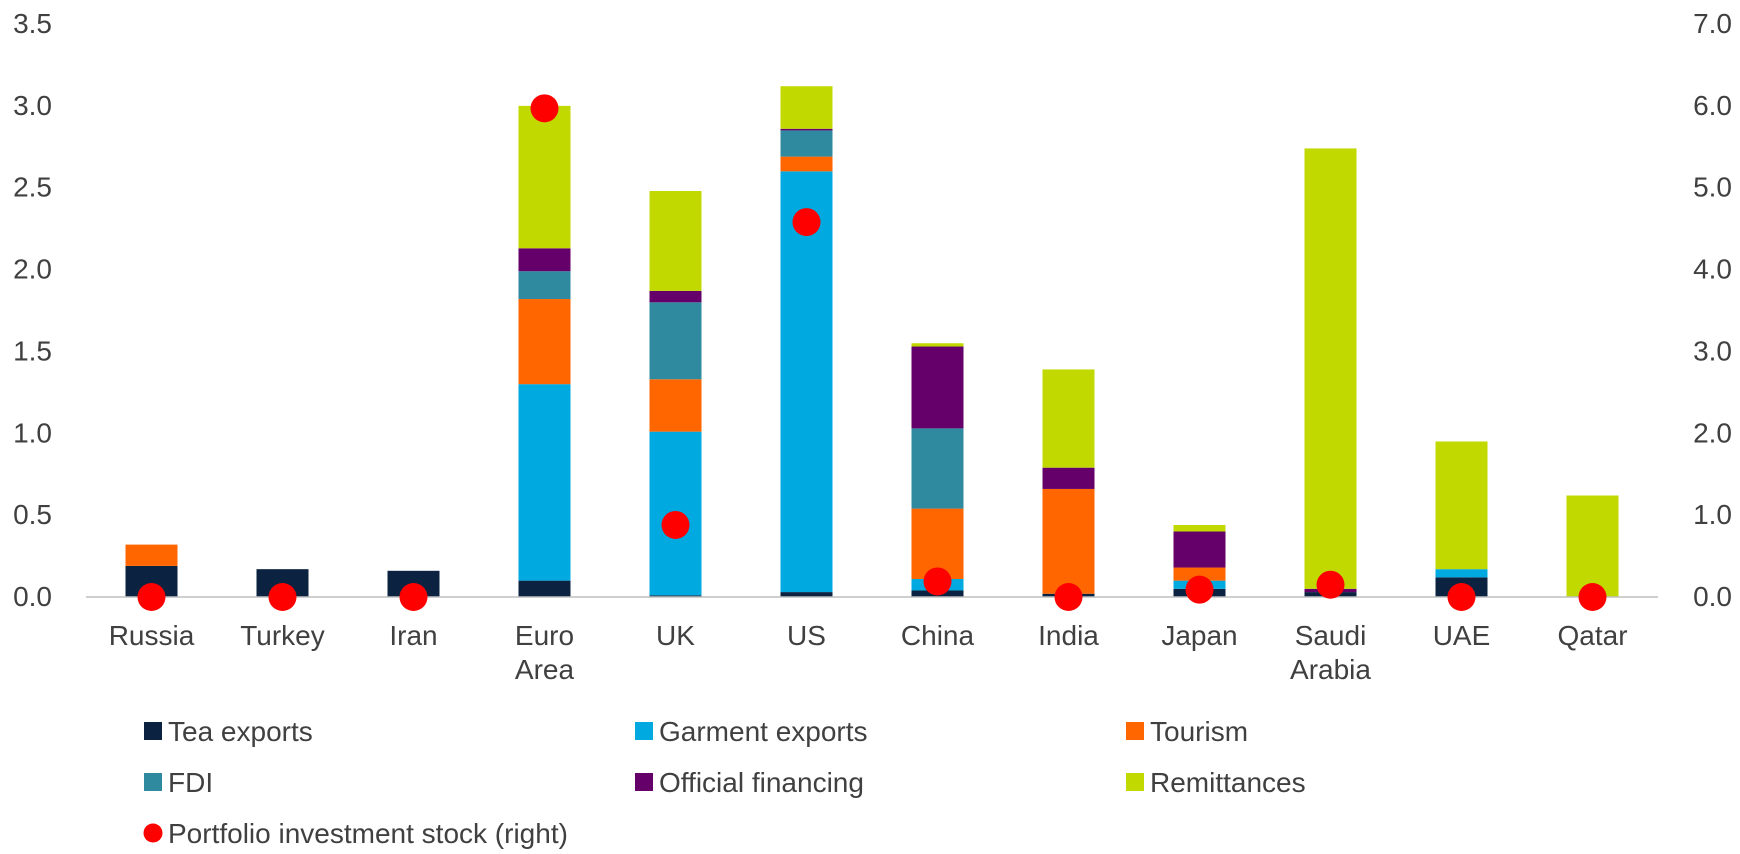 This screenshot has height=854, width=1740. I want to click on legend-label-fdi: FDI, so click(190, 782).